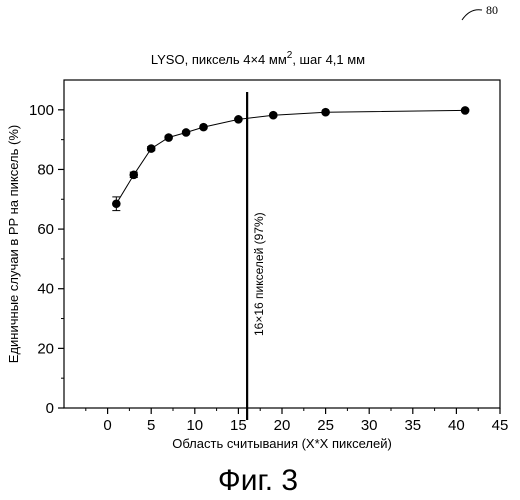 Image resolution: width=520 pixels, height=500 pixels. What do you see at coordinates (492, 10) in the screenshot?
I see `reference-number: 80` at bounding box center [492, 10].